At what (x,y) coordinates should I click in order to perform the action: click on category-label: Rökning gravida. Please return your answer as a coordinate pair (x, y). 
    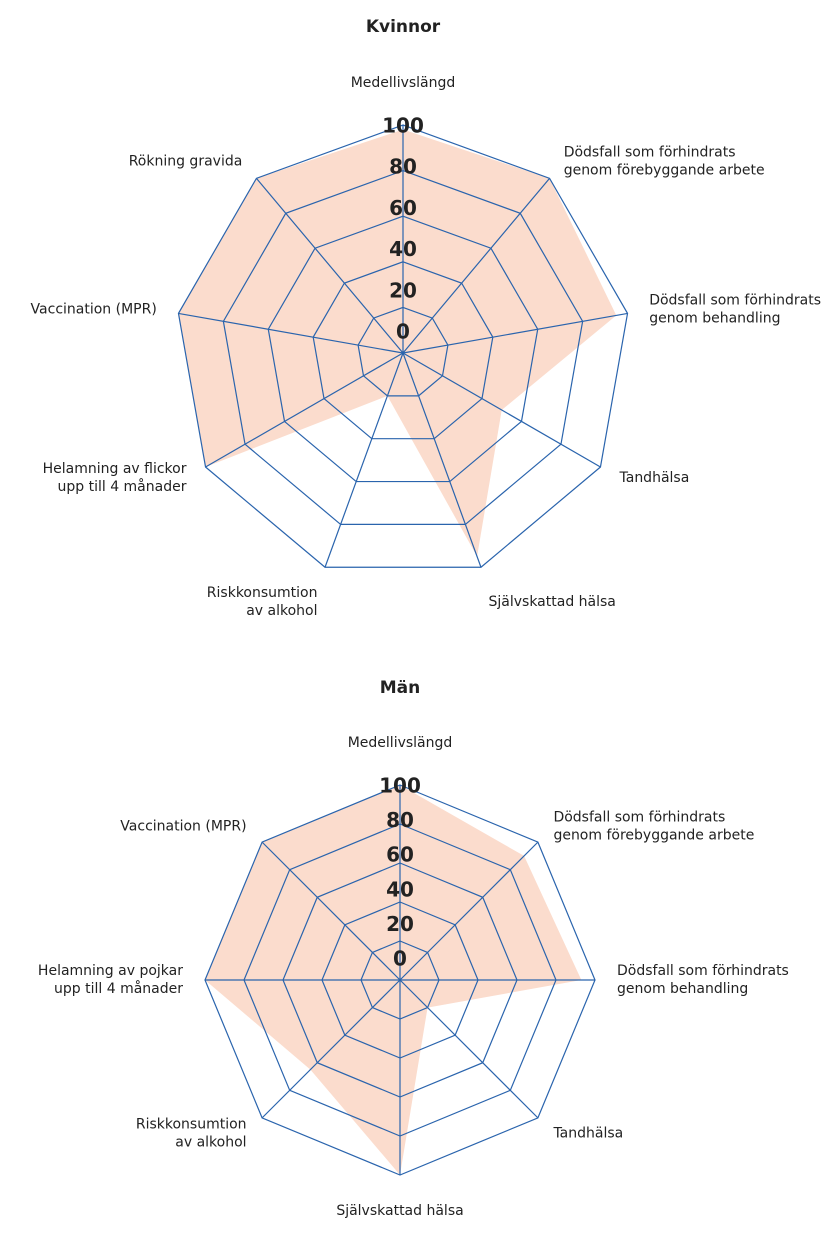
    Looking at the image, I should click on (186, 161).